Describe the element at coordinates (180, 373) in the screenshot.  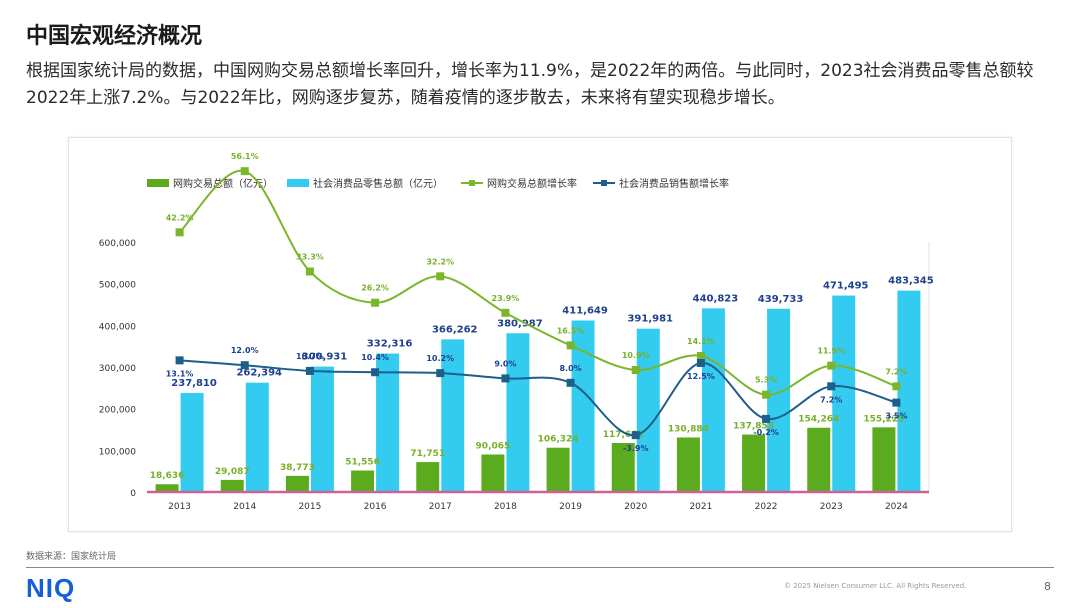
I see `rate-label-retail: 13.1%` at that location.